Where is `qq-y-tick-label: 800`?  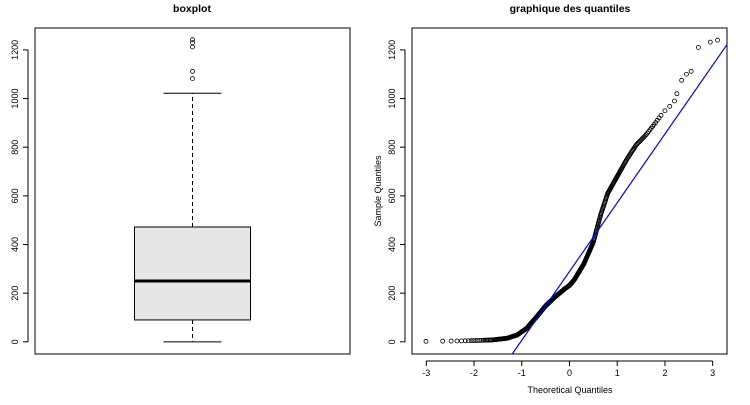
qq-y-tick-label: 800 is located at coordinates (392, 147).